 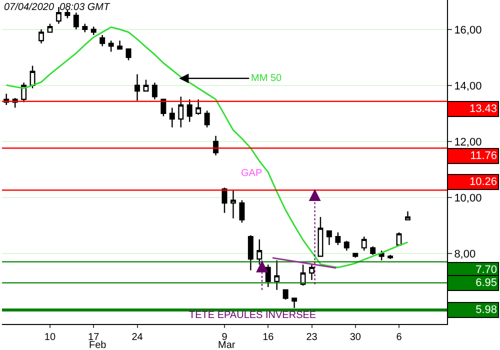 I want to click on text: Feb, so click(x=98, y=345).